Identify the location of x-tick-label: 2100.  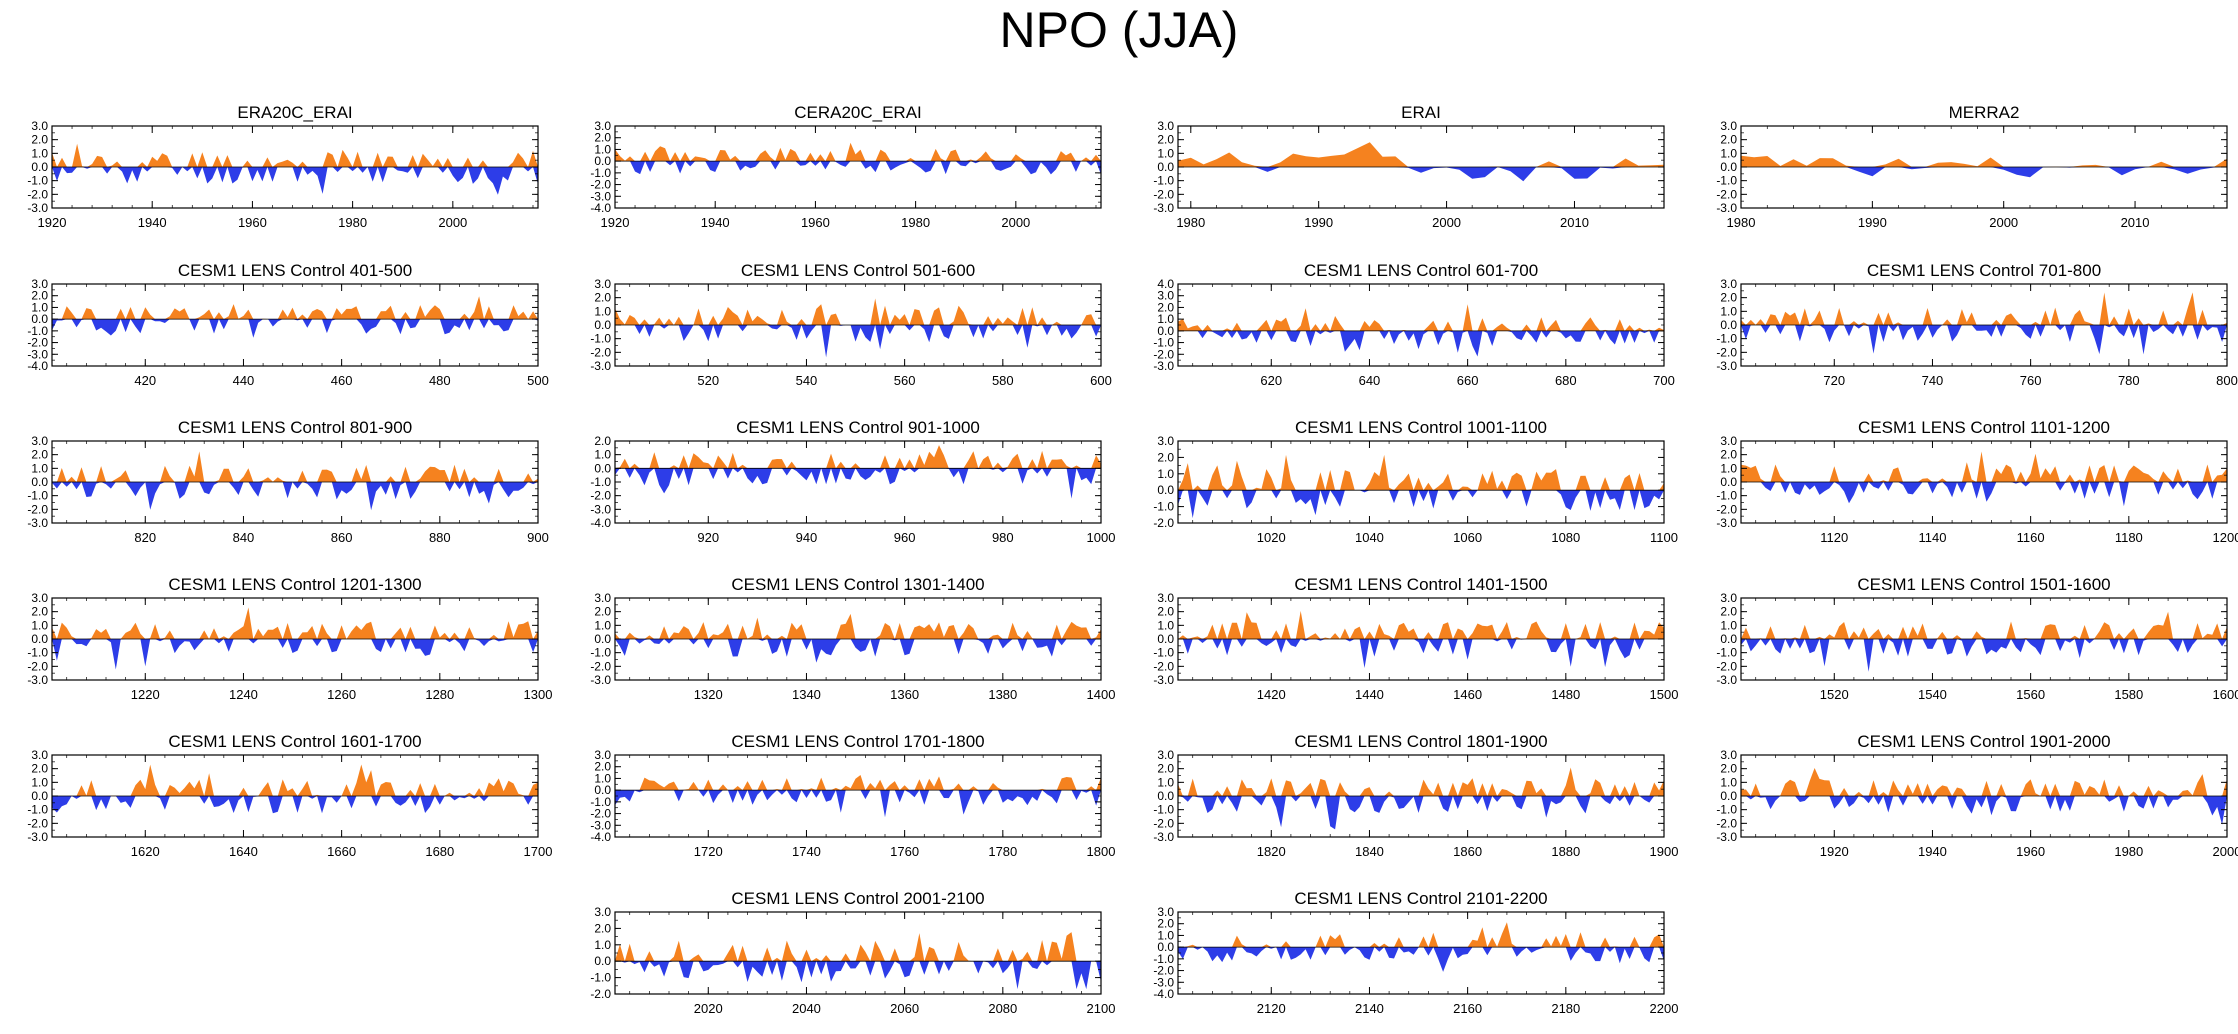
(1101, 1008).